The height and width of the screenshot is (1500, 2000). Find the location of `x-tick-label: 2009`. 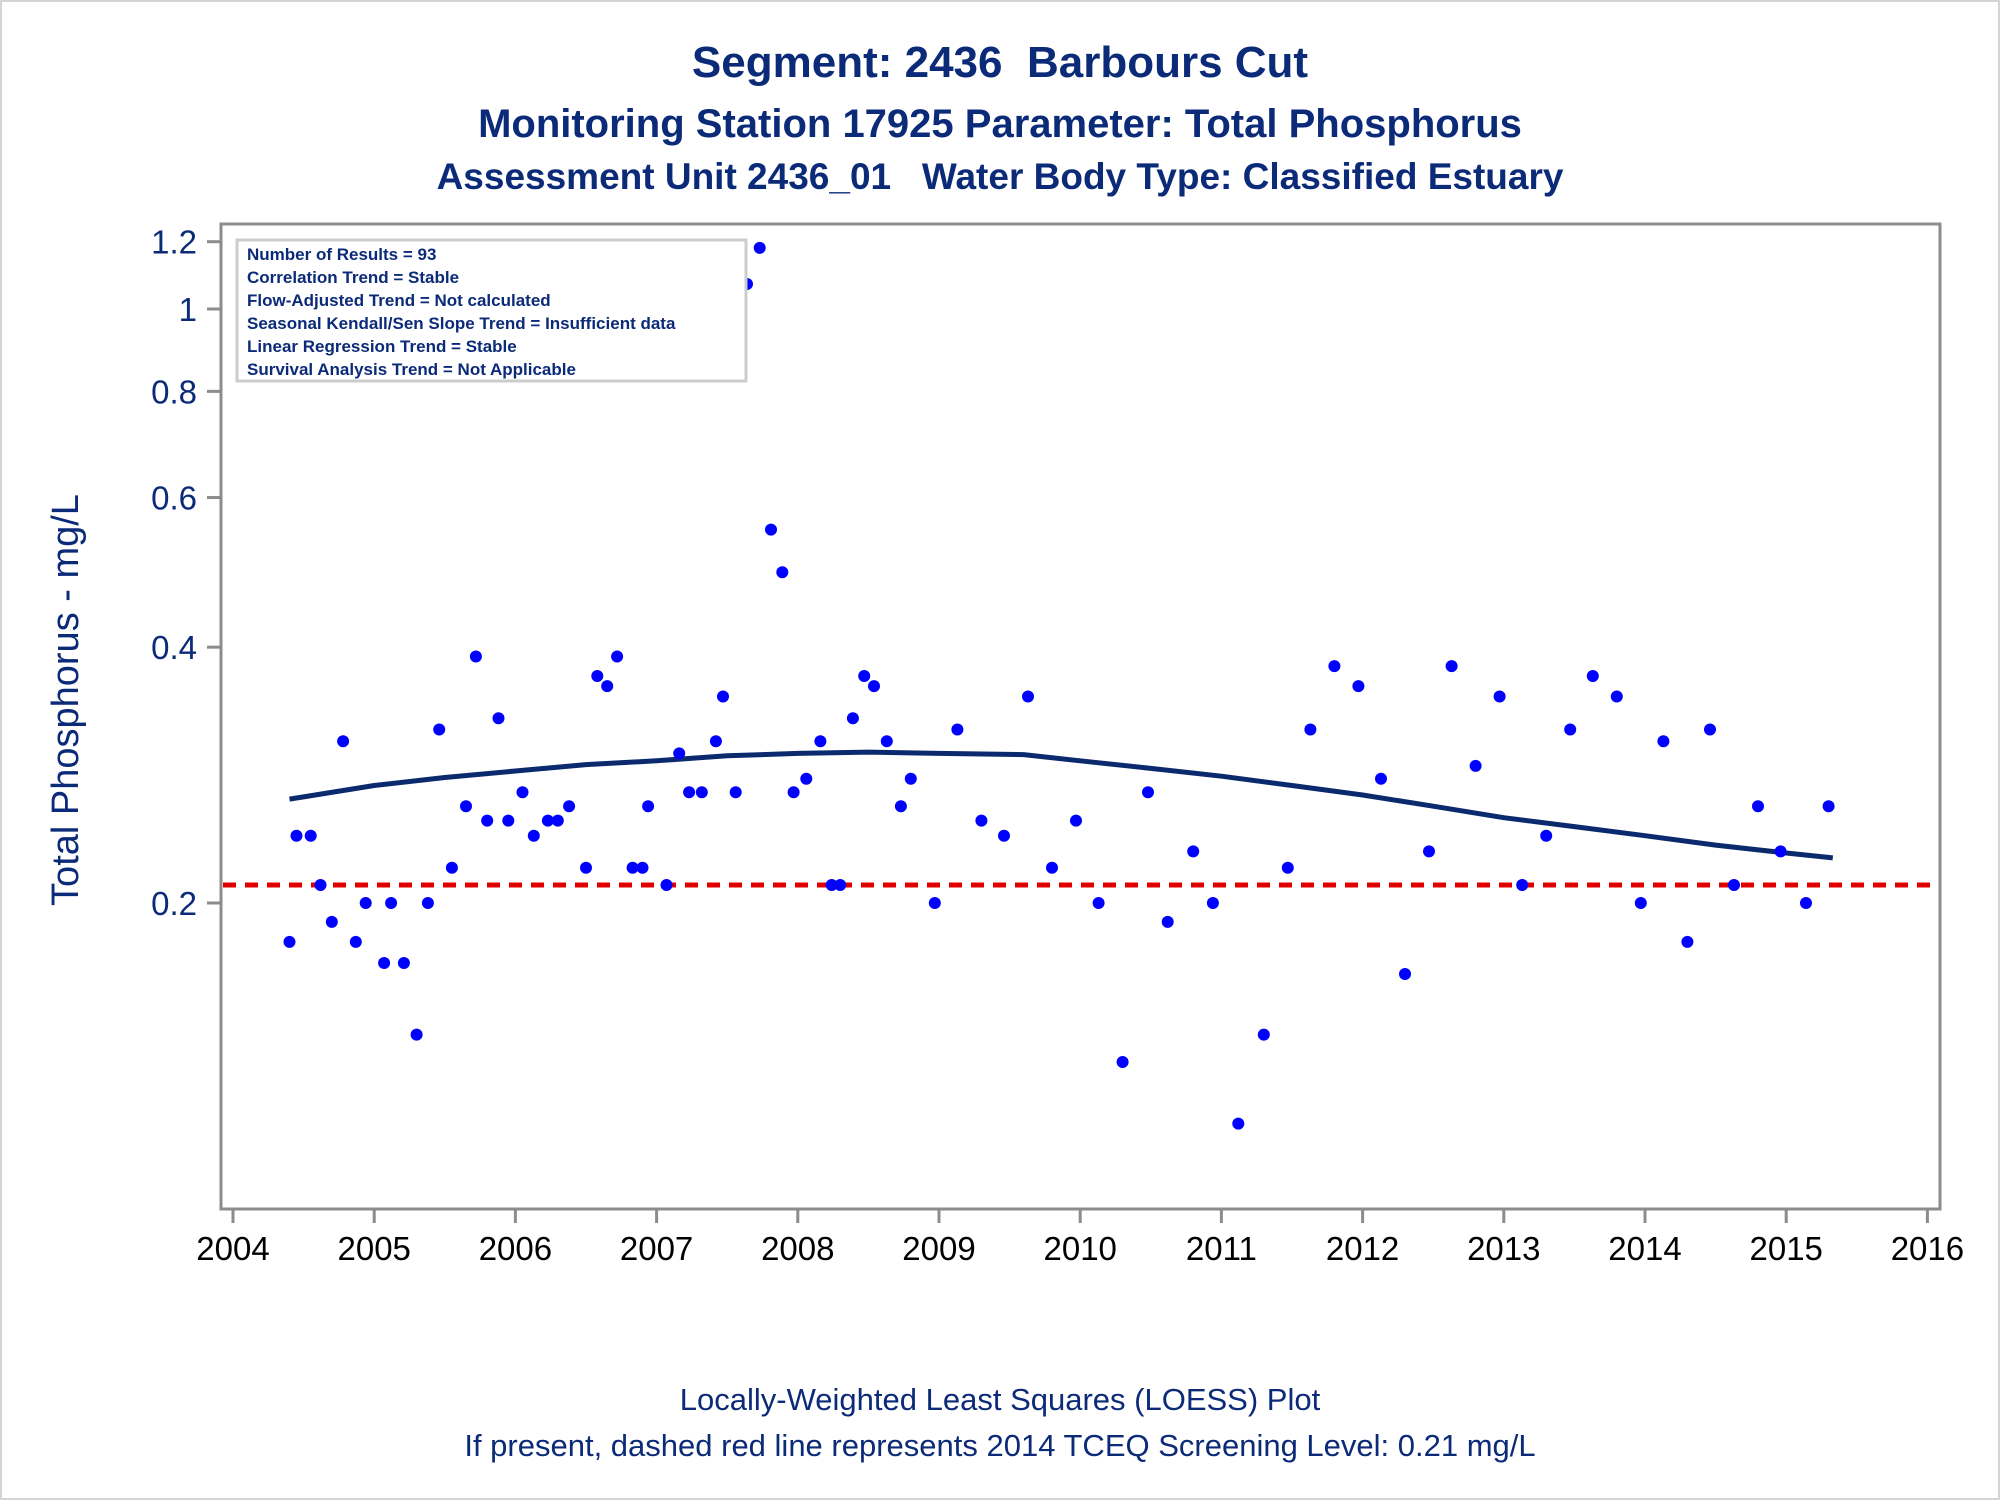

x-tick-label: 2009 is located at coordinates (938, 1248).